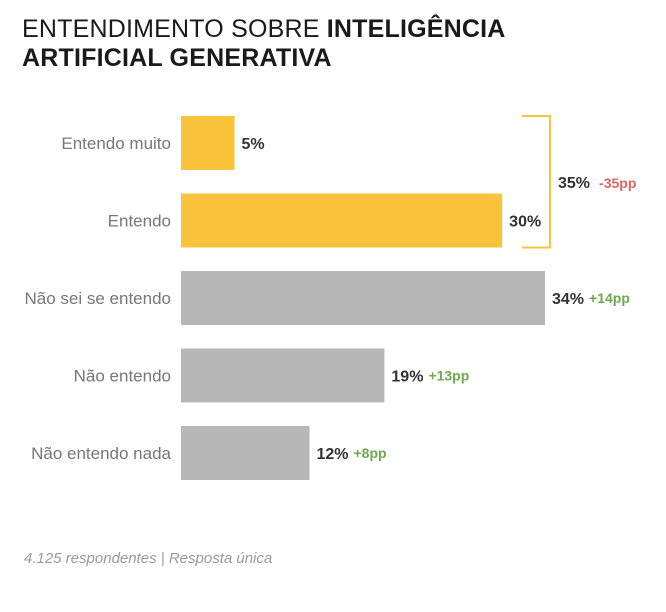 Image resolution: width=666 pixels, height=612 pixels. I want to click on category-label: Não entendo, so click(122, 376).